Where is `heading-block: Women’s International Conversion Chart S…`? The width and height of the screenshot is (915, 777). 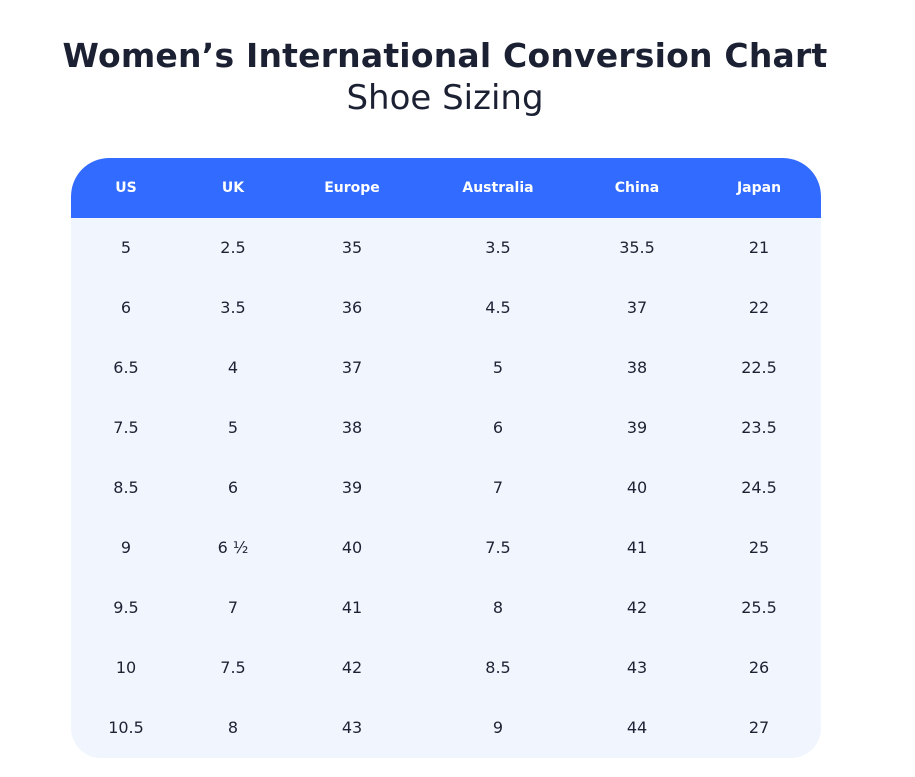 heading-block: Women’s International Conversion Chart S… is located at coordinates (445, 76).